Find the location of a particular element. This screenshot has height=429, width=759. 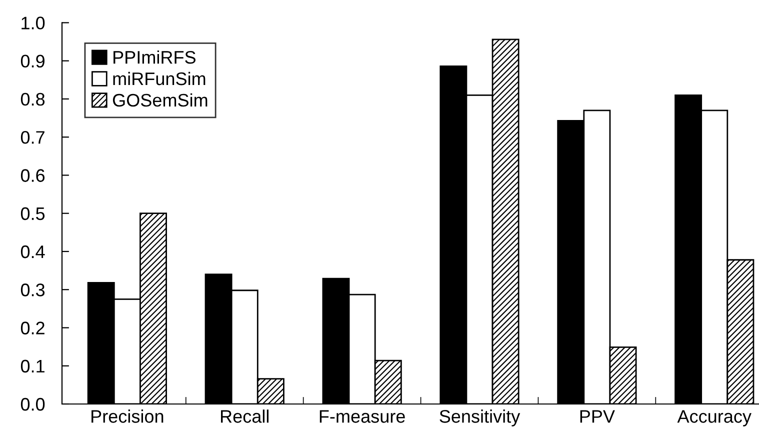

x-tick-label: Precision is located at coordinates (128, 416).